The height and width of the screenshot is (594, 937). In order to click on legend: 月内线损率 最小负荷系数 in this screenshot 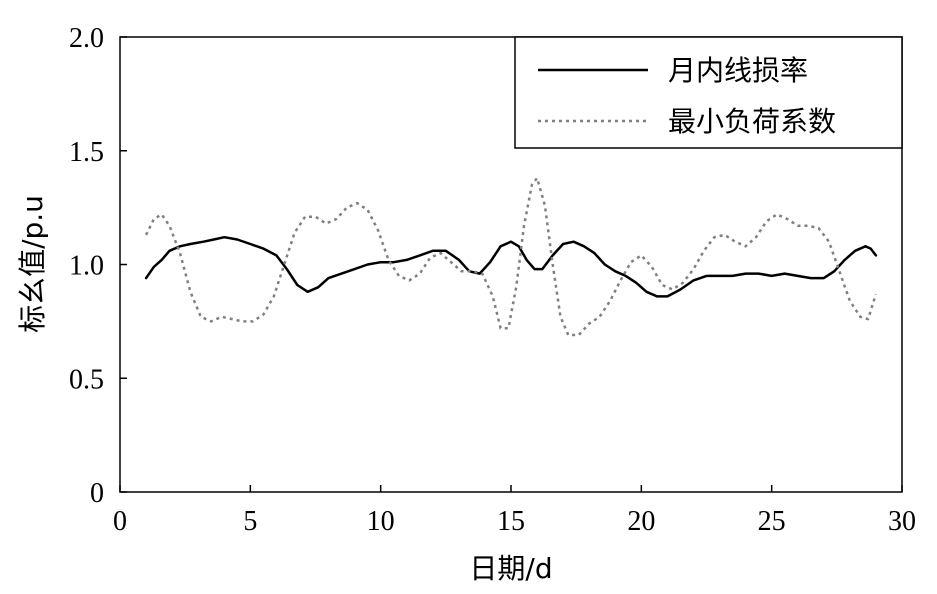, I will do `click(708, 92)`.